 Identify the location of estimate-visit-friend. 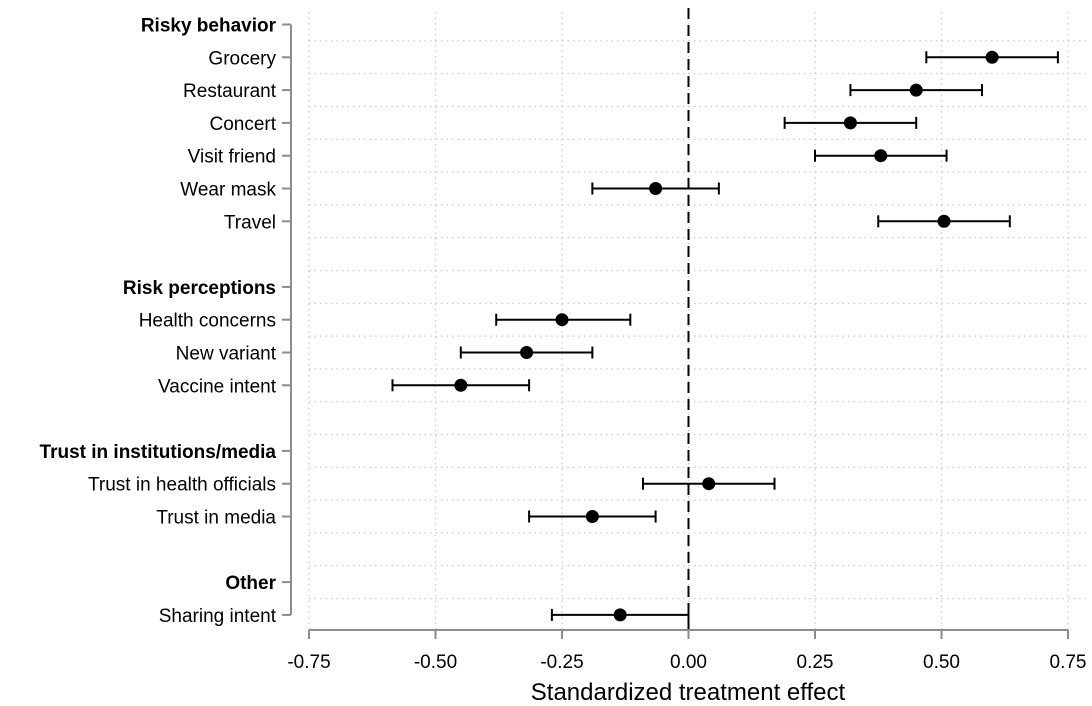
(881, 156).